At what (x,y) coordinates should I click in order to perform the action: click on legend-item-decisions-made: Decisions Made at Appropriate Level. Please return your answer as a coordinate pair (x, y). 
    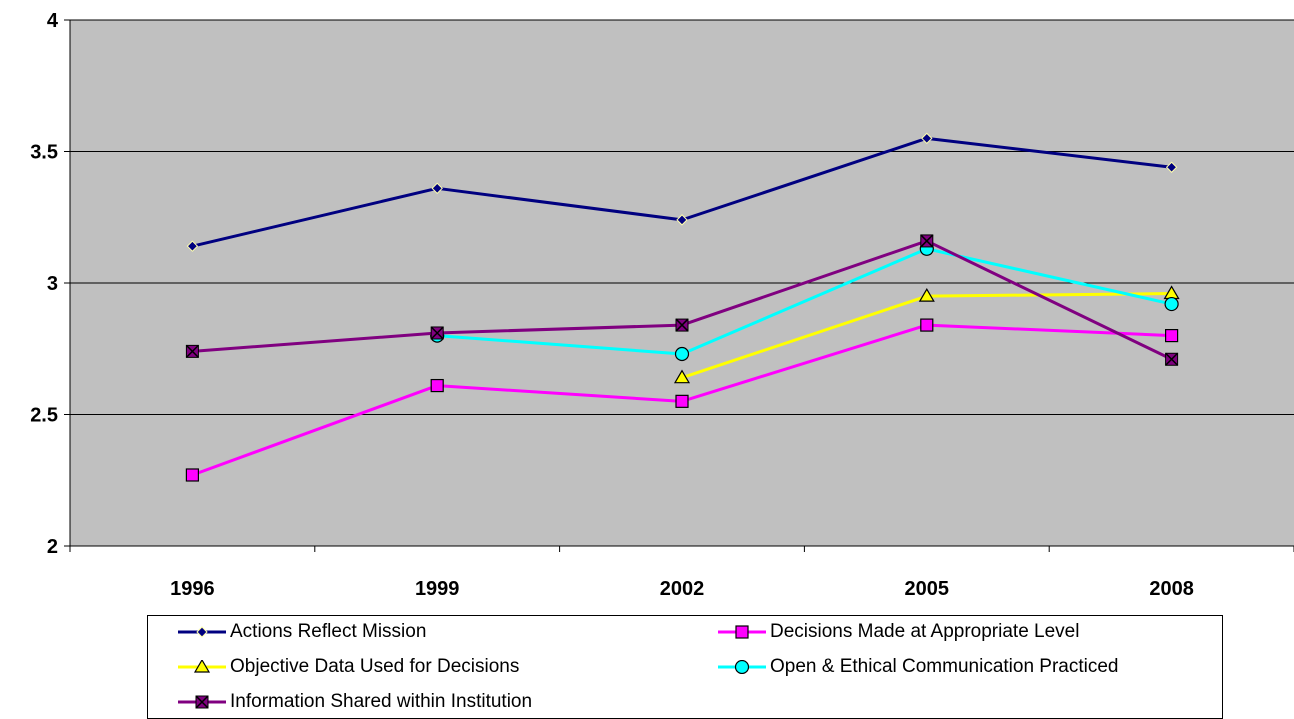
    Looking at the image, I should click on (898, 632).